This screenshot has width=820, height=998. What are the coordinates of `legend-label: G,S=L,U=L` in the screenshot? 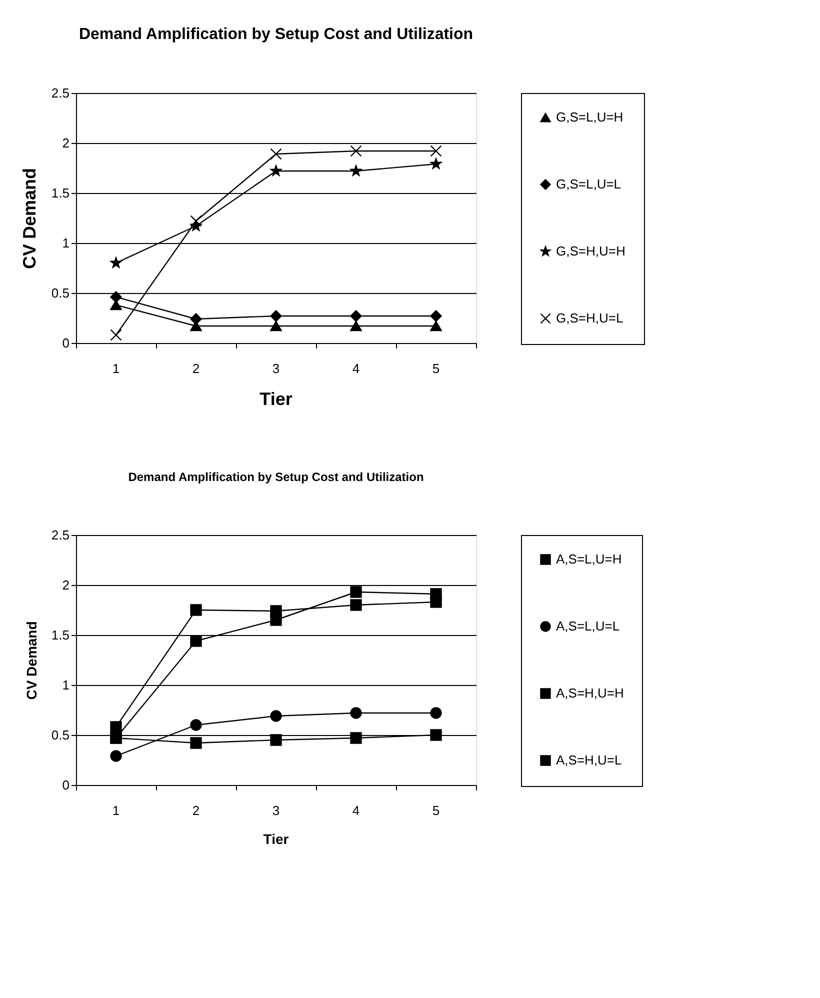 It's located at (589, 184).